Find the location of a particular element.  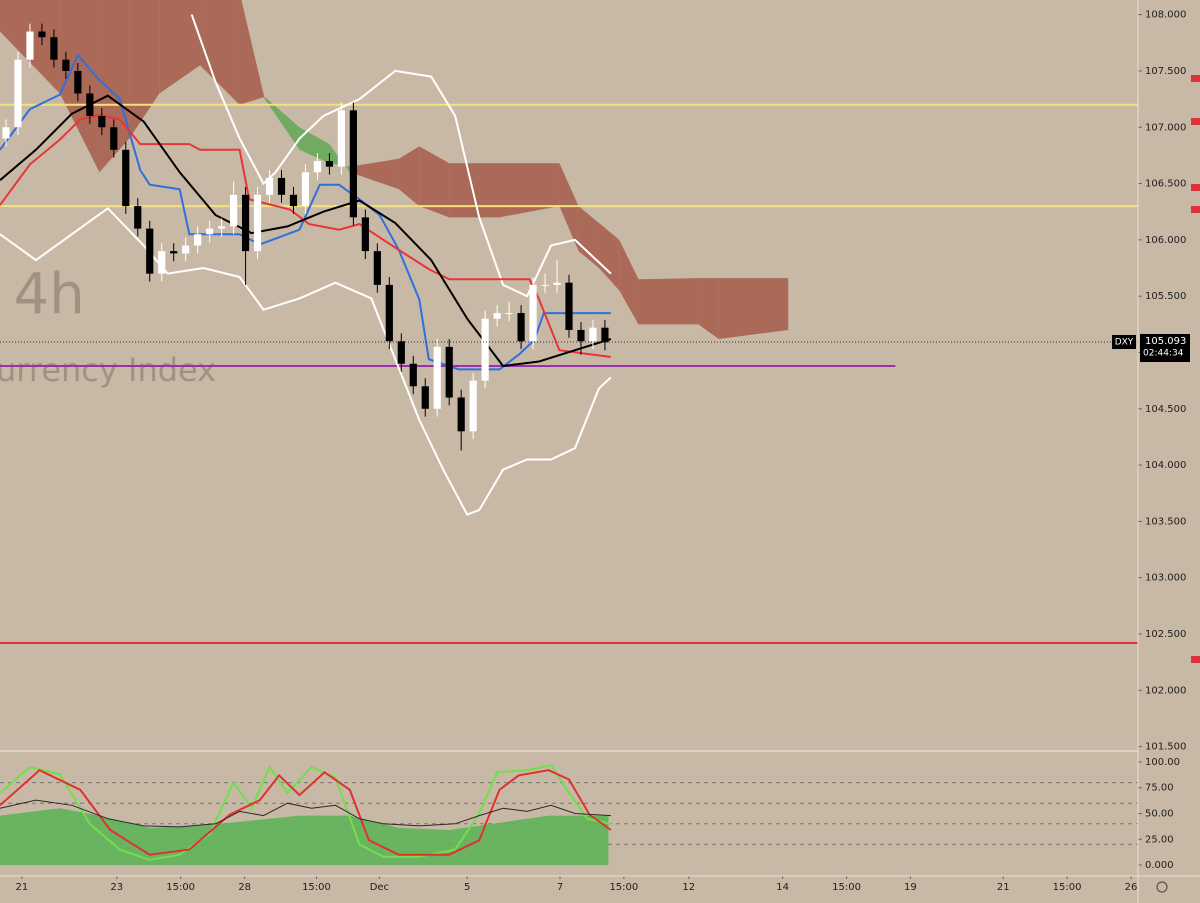

y-tick-label: 104.500 is located at coordinates (1165, 409).